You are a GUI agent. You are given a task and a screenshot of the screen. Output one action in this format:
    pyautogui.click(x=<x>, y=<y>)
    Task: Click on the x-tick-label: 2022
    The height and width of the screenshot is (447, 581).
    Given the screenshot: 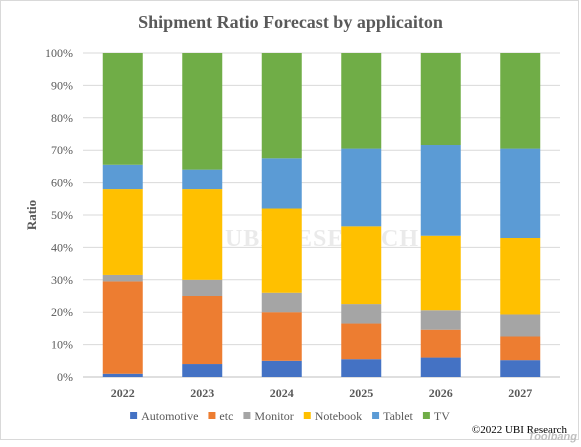 What is the action you would take?
    pyautogui.click(x=123, y=393)
    